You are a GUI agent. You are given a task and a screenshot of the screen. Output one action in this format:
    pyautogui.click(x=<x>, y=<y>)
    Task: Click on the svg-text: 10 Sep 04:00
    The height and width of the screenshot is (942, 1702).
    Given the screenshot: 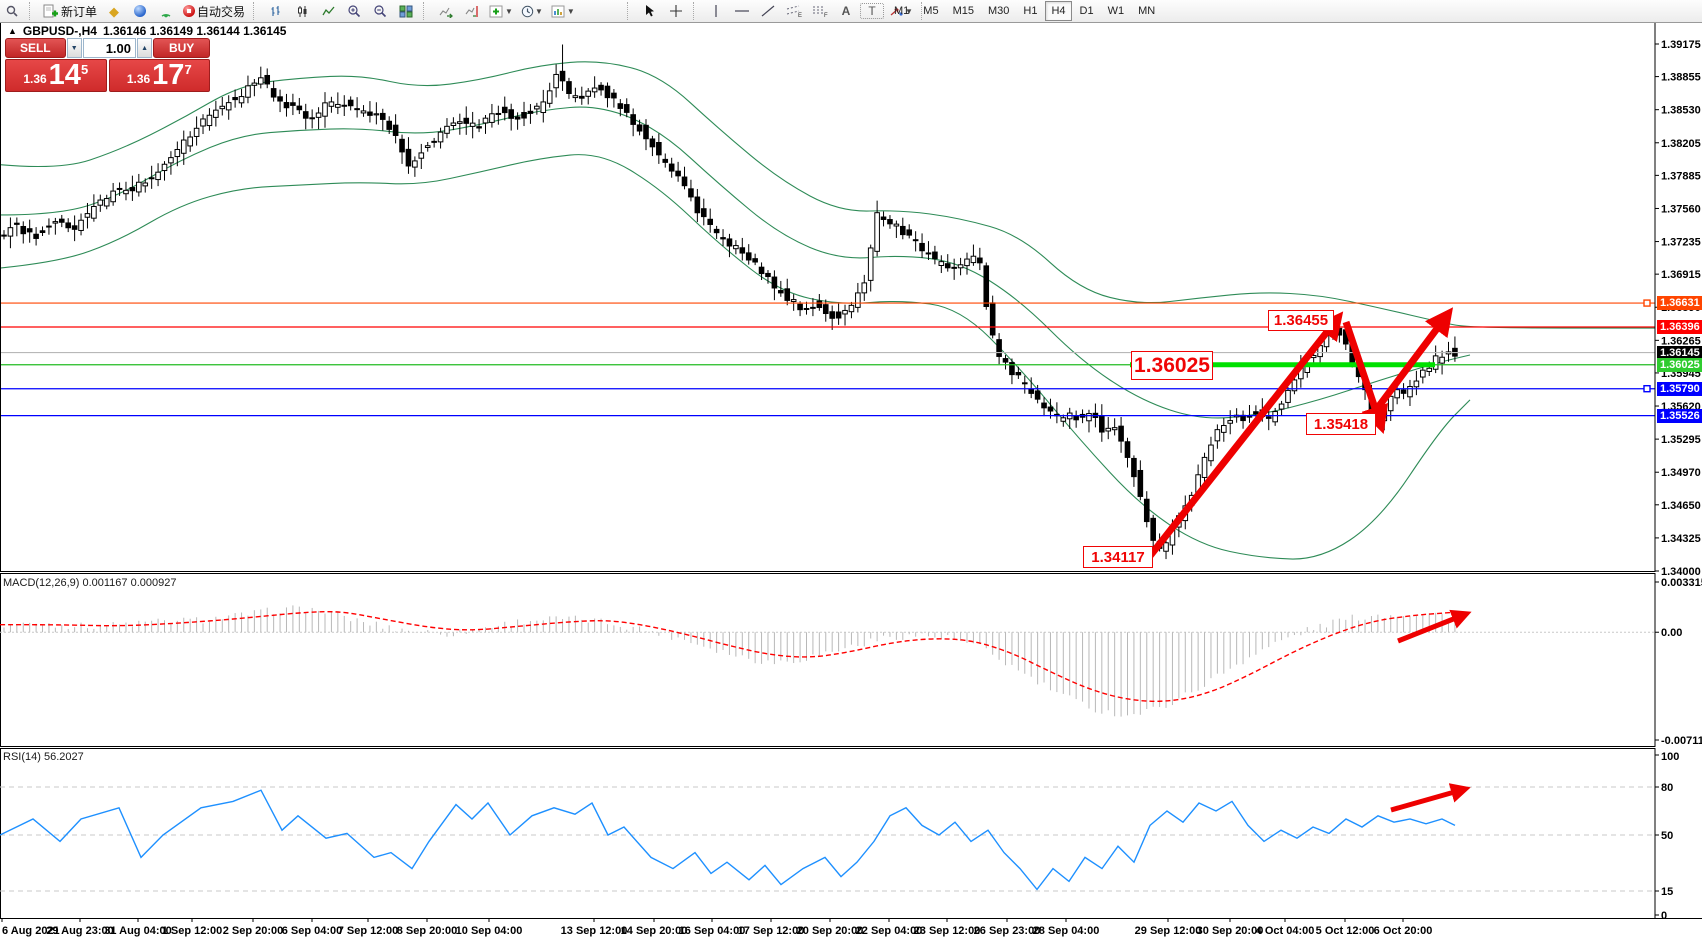 What is the action you would take?
    pyautogui.click(x=489, y=931)
    